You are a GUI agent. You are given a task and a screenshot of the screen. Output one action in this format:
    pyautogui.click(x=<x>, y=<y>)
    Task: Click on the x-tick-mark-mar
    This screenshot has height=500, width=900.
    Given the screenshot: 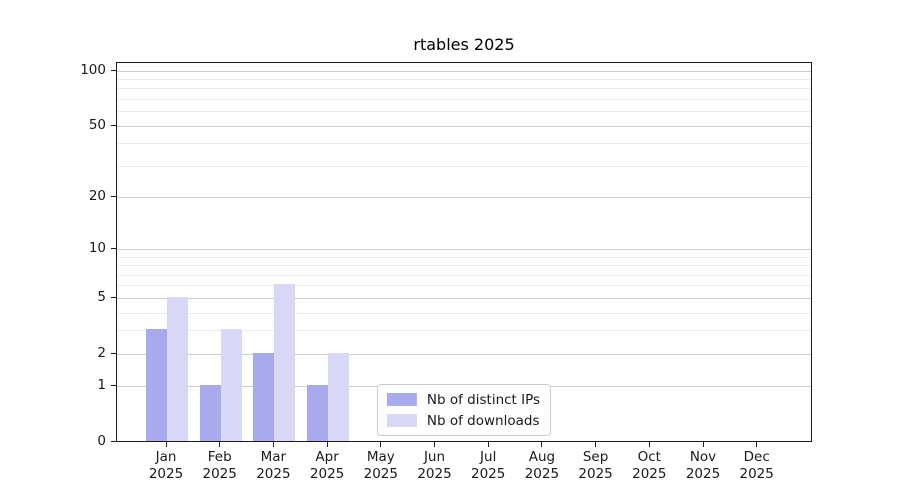 What is the action you would take?
    pyautogui.click(x=273, y=444)
    